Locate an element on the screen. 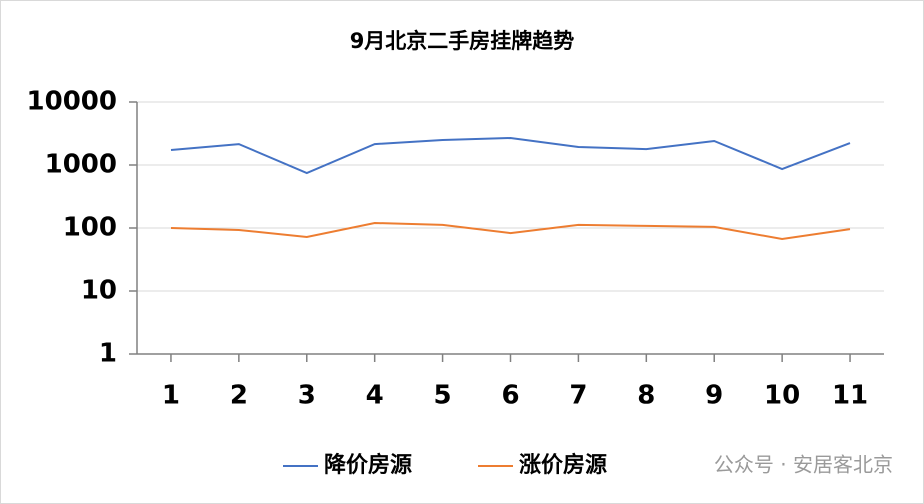 This screenshot has height=504, width=924. x-tick-label: 3 is located at coordinates (307, 396).